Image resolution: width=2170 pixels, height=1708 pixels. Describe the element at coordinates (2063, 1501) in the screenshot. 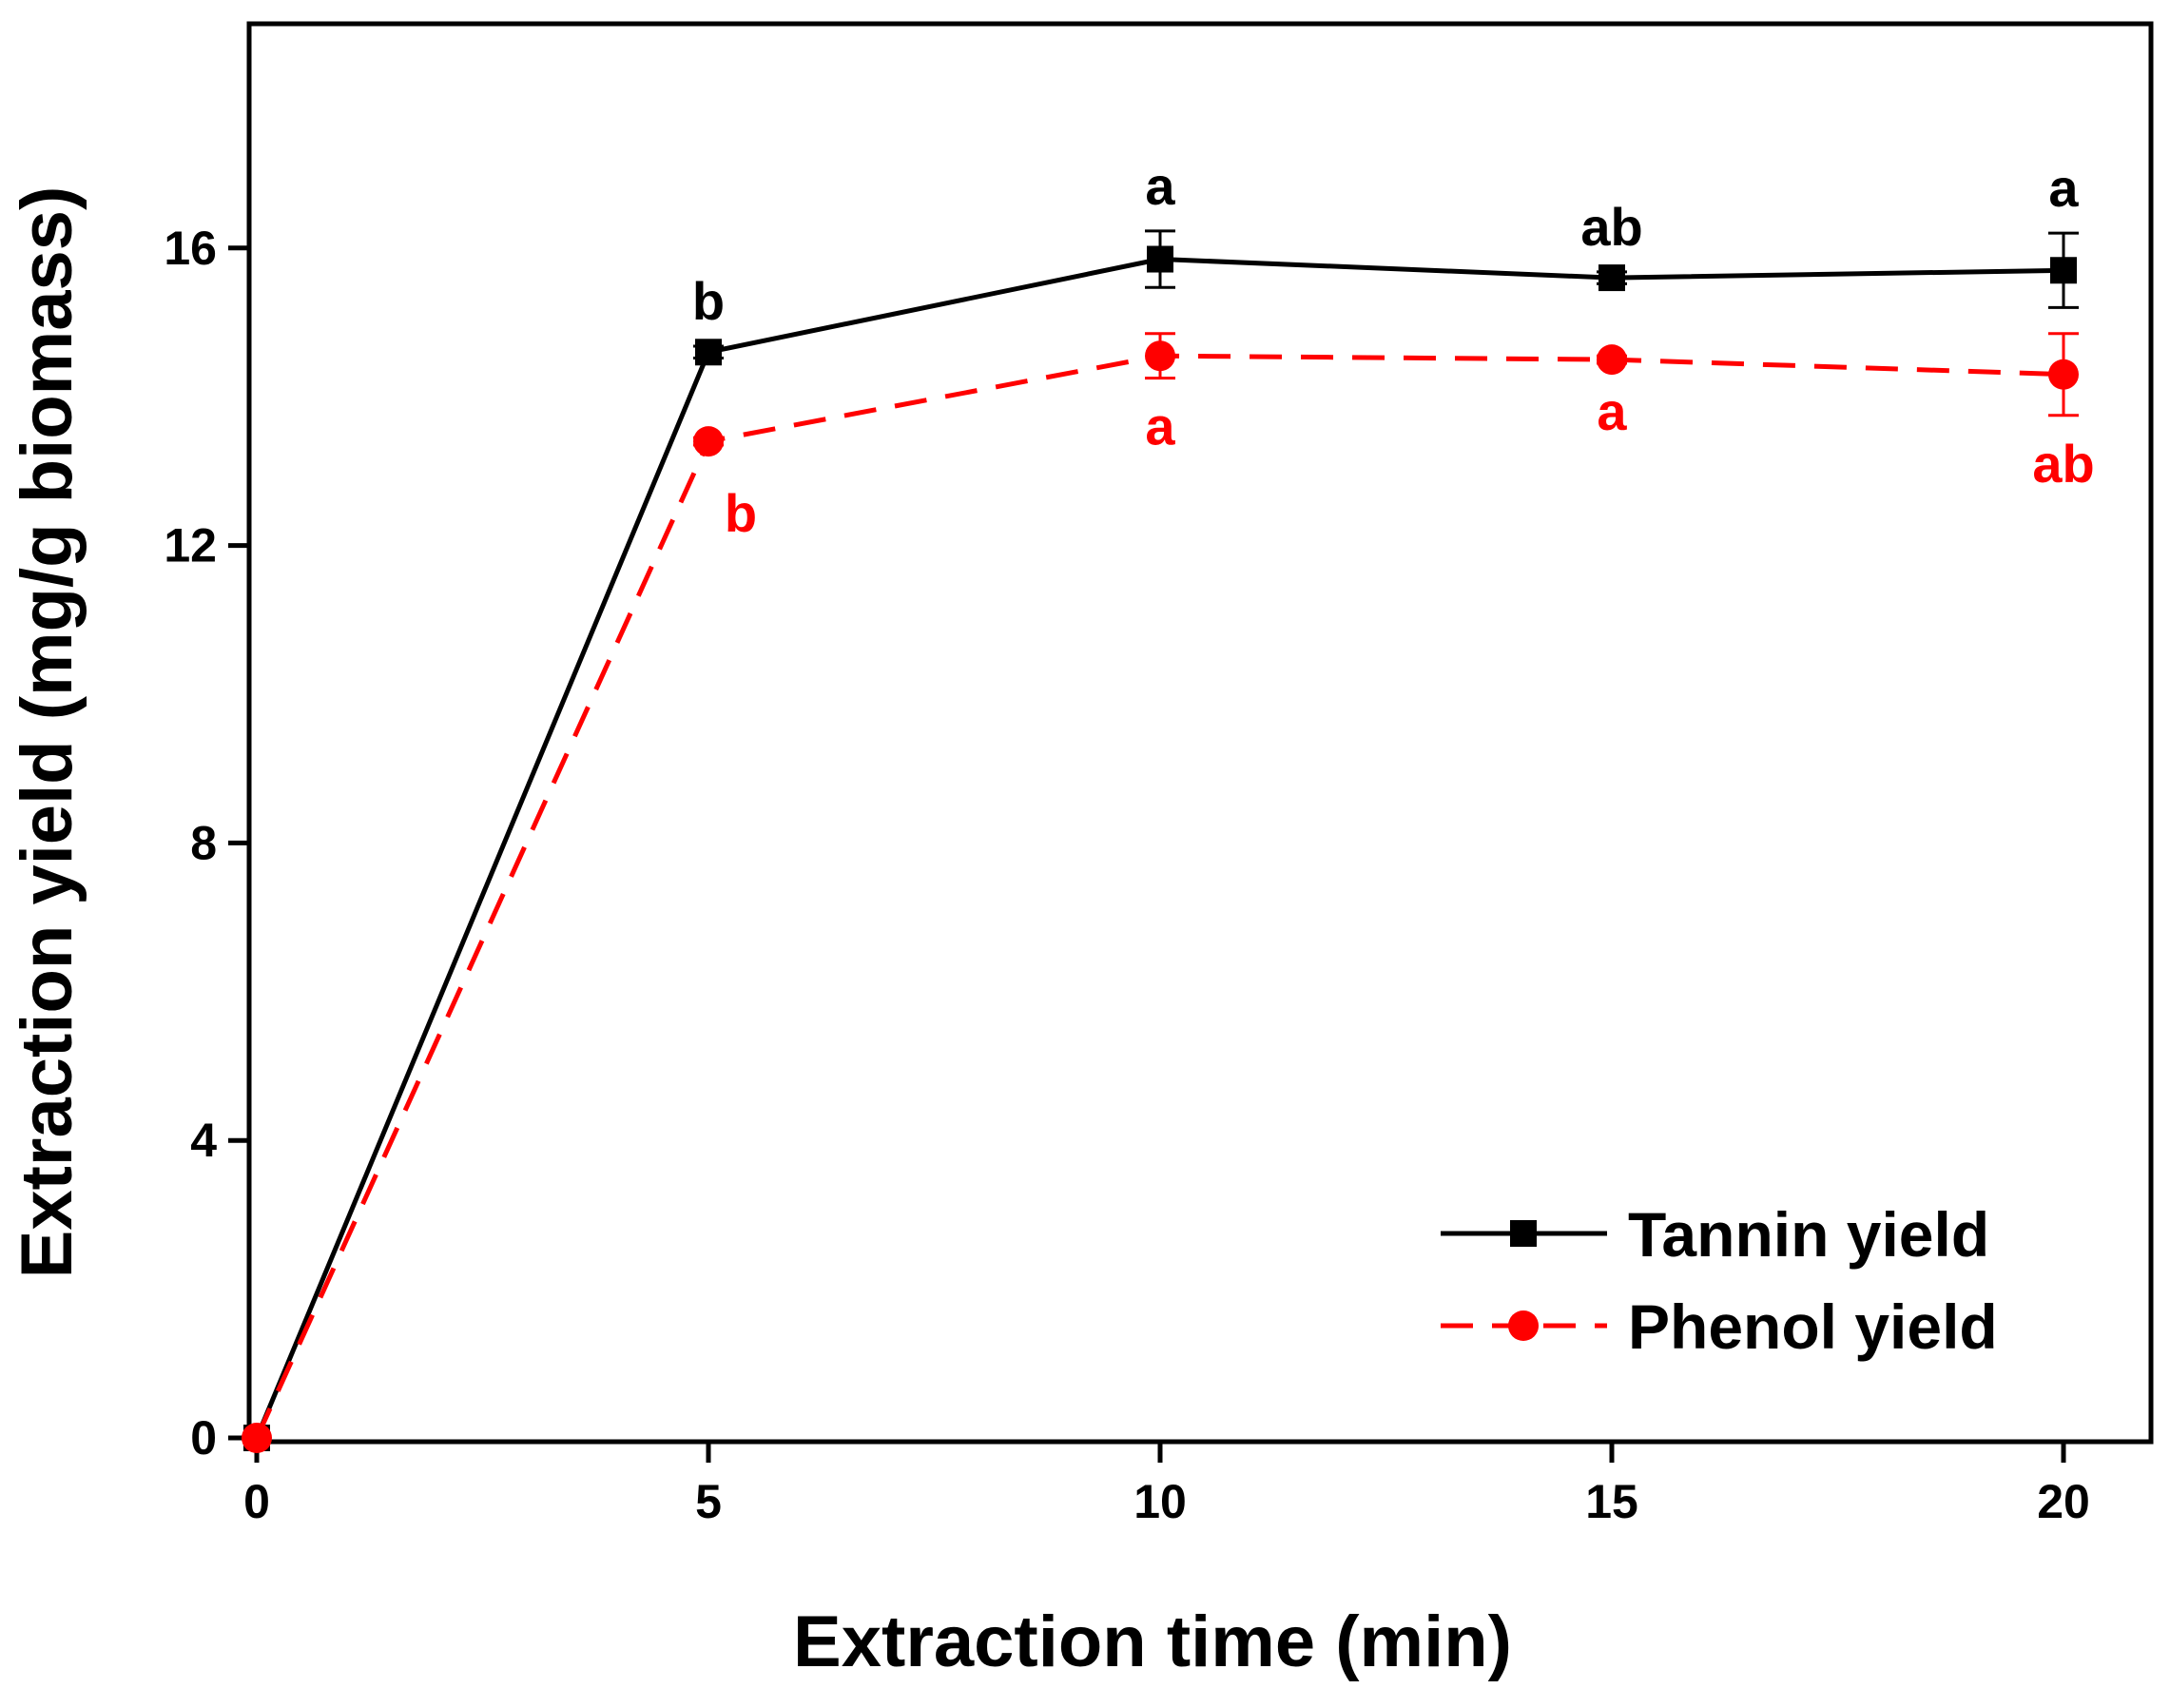

I see `x-tick-label-20: 20` at that location.